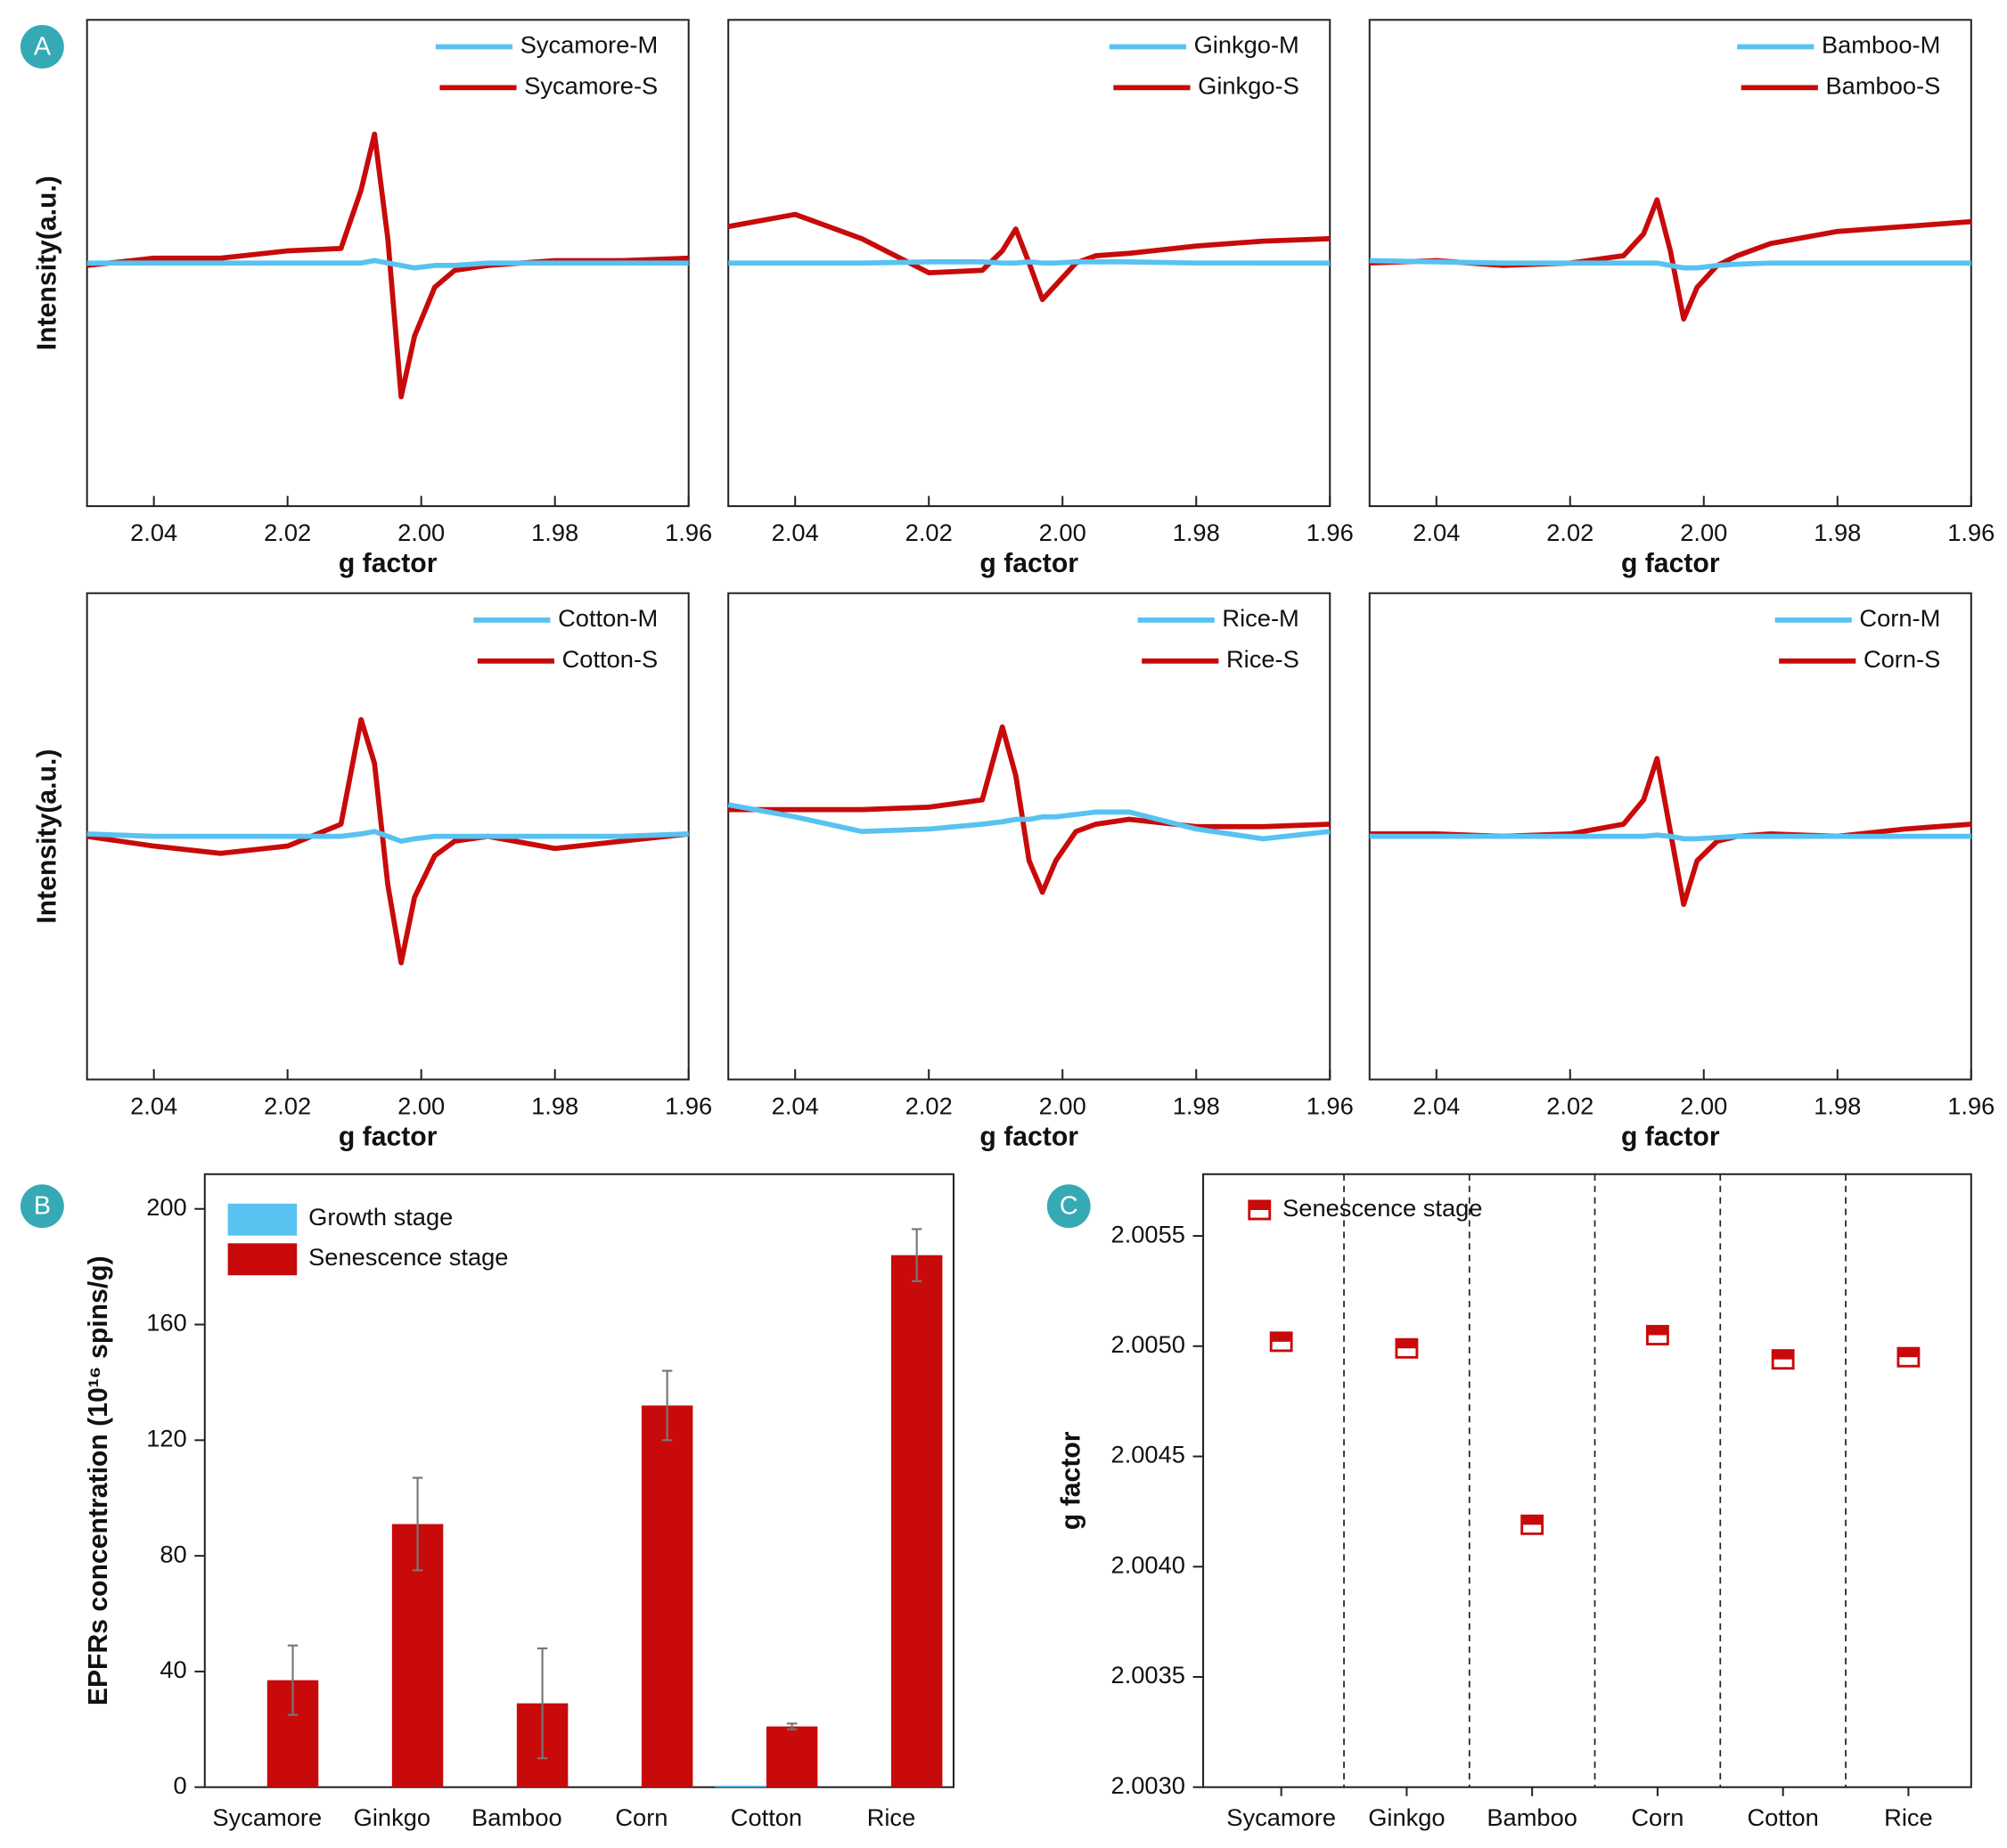 This screenshot has height=1848, width=2007. What do you see at coordinates (1148, 1785) in the screenshot?
I see `y-tick-label: 2.0030` at bounding box center [1148, 1785].